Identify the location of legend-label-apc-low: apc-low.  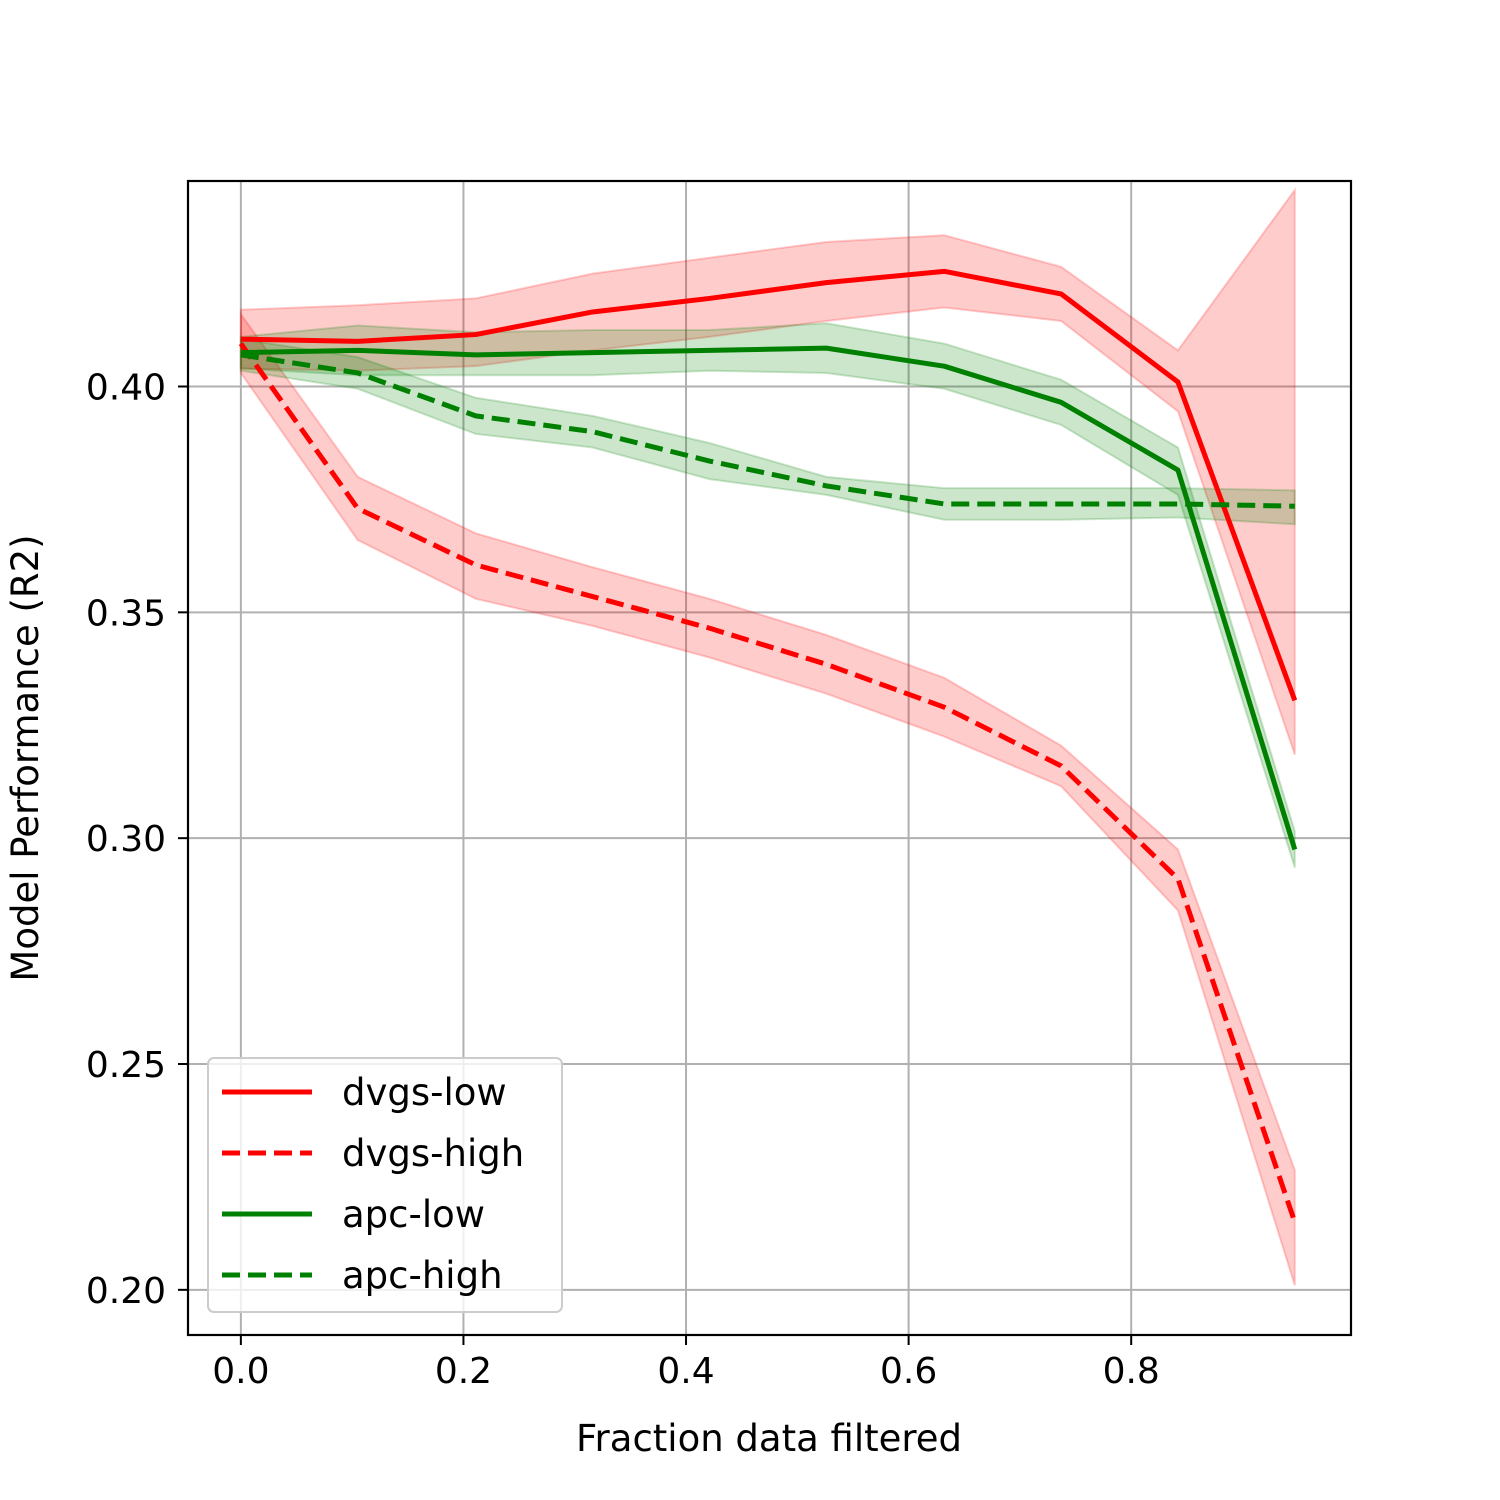
(413, 1214).